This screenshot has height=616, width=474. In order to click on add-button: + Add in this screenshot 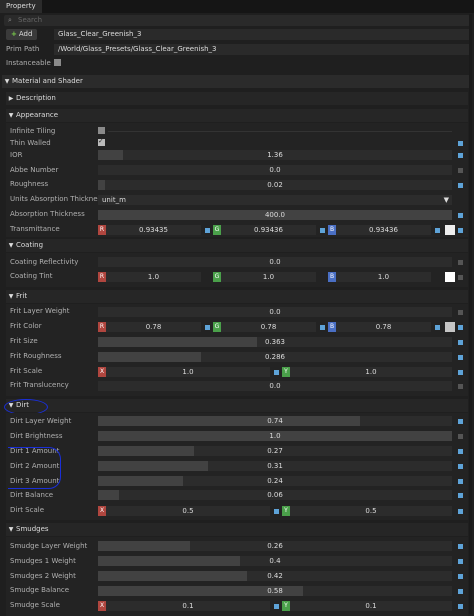, I will do `click(22, 34)`.